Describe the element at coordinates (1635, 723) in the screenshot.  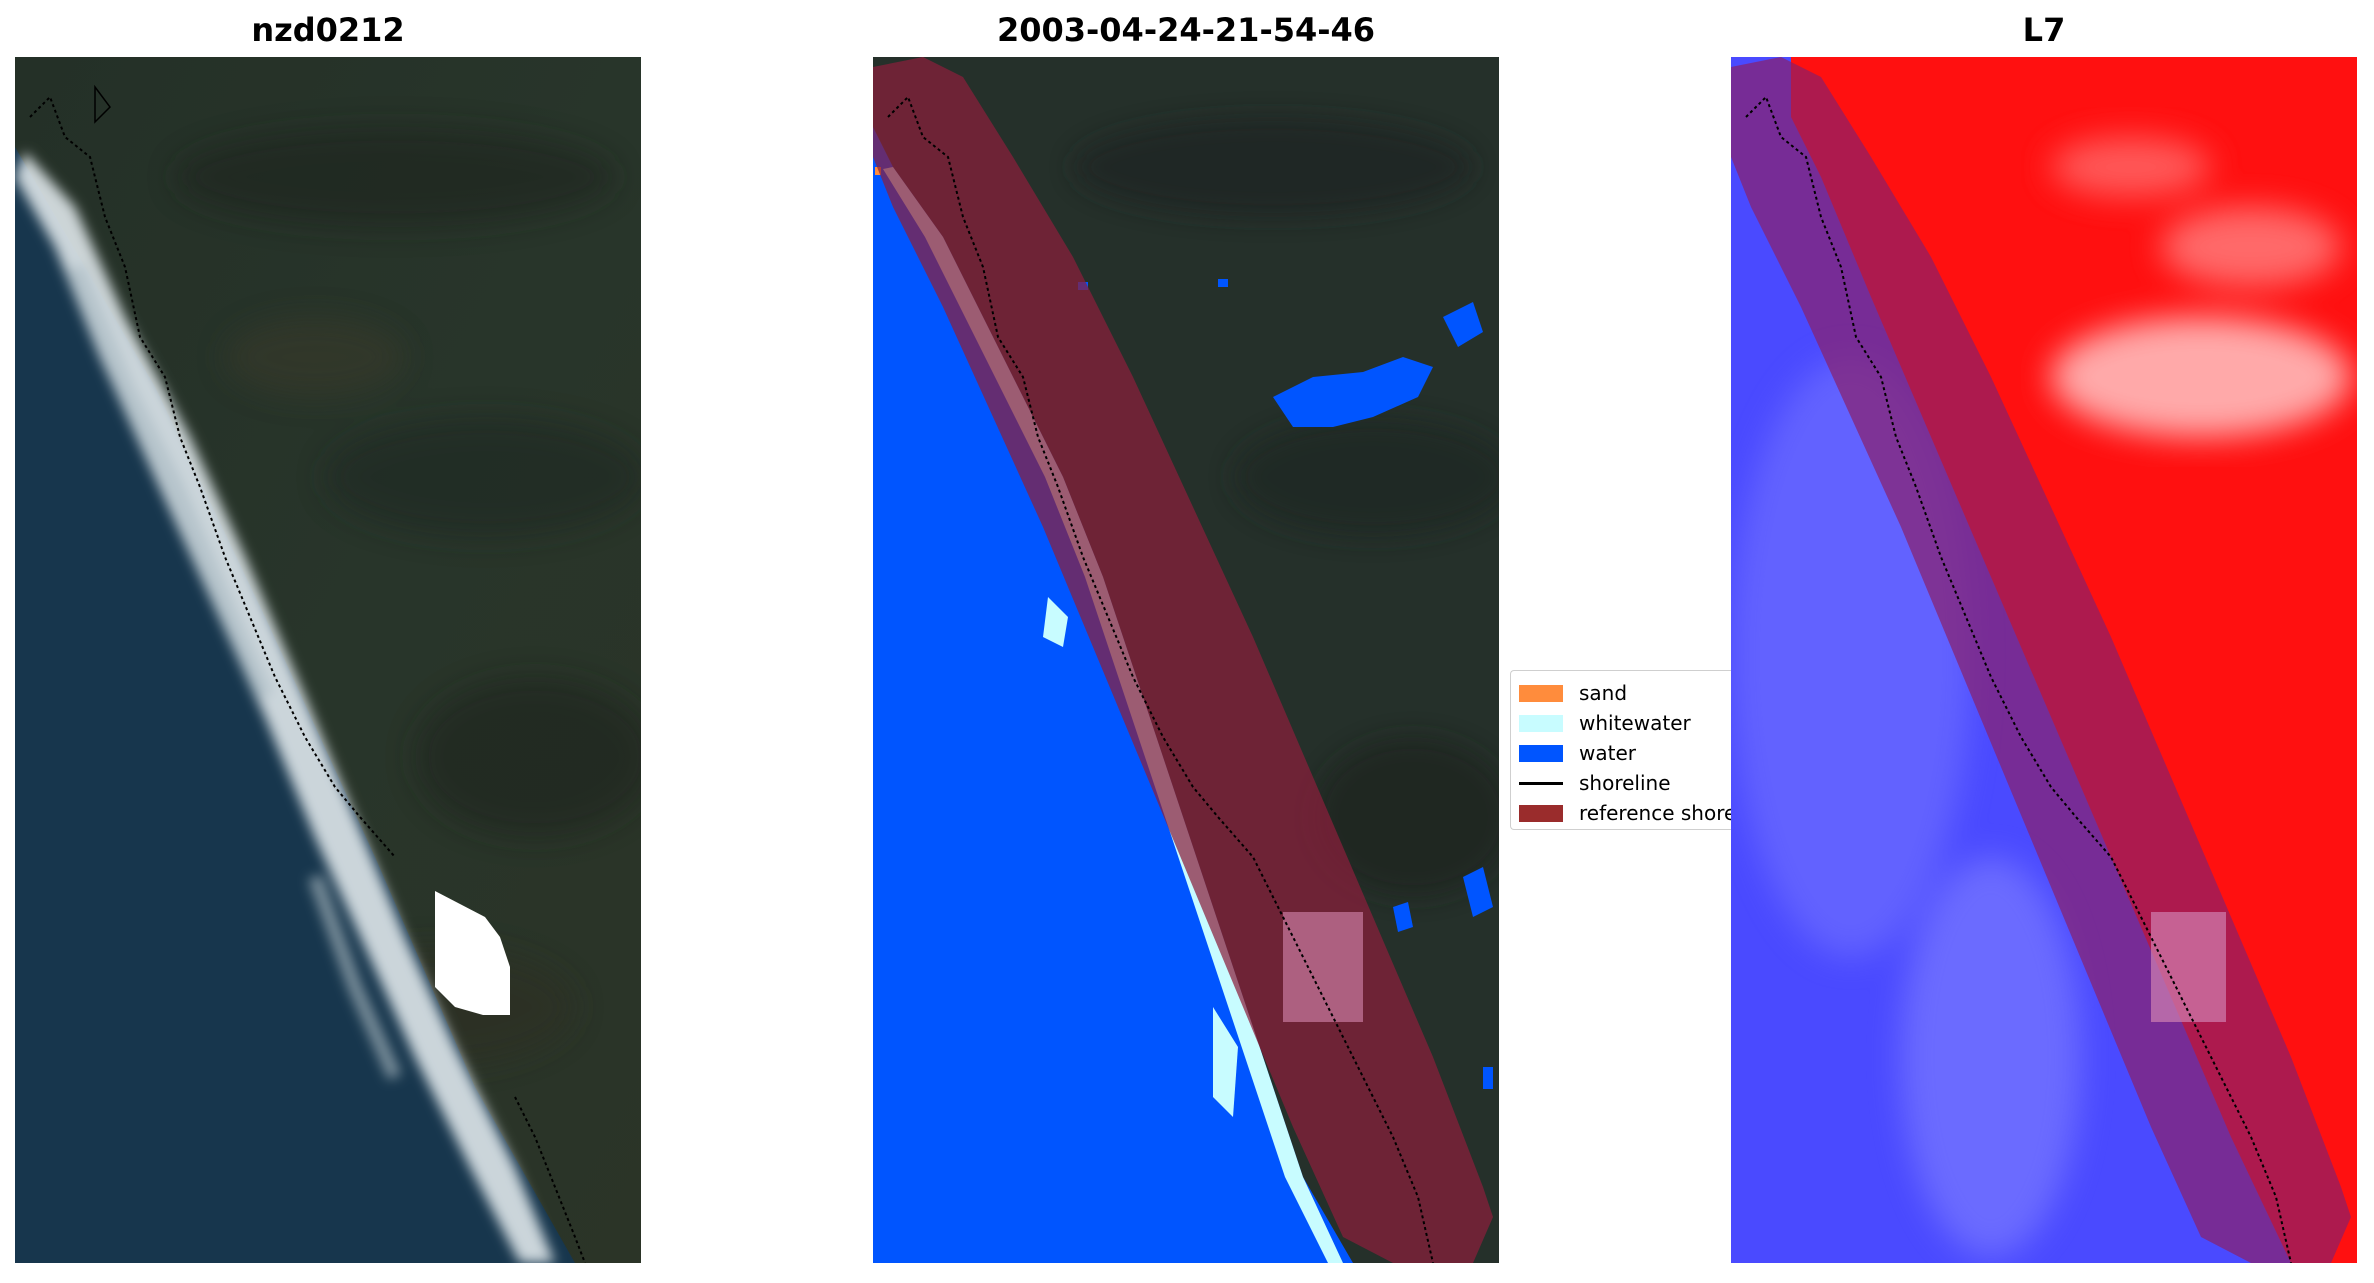
I see `legend-label-whitewater: whitewater` at that location.